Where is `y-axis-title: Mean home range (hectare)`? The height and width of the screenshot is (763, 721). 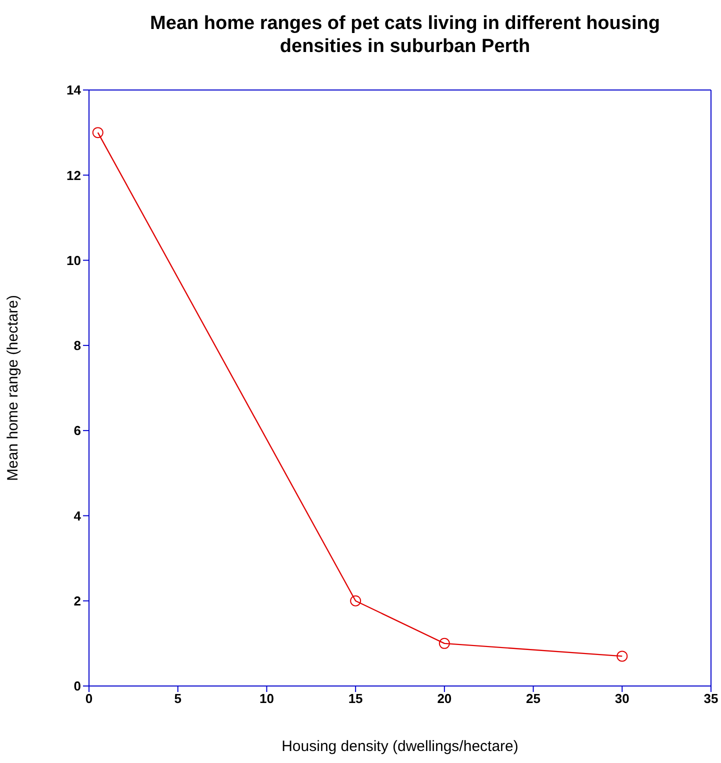
y-axis-title: Mean home range (hectare) is located at coordinates (13, 388).